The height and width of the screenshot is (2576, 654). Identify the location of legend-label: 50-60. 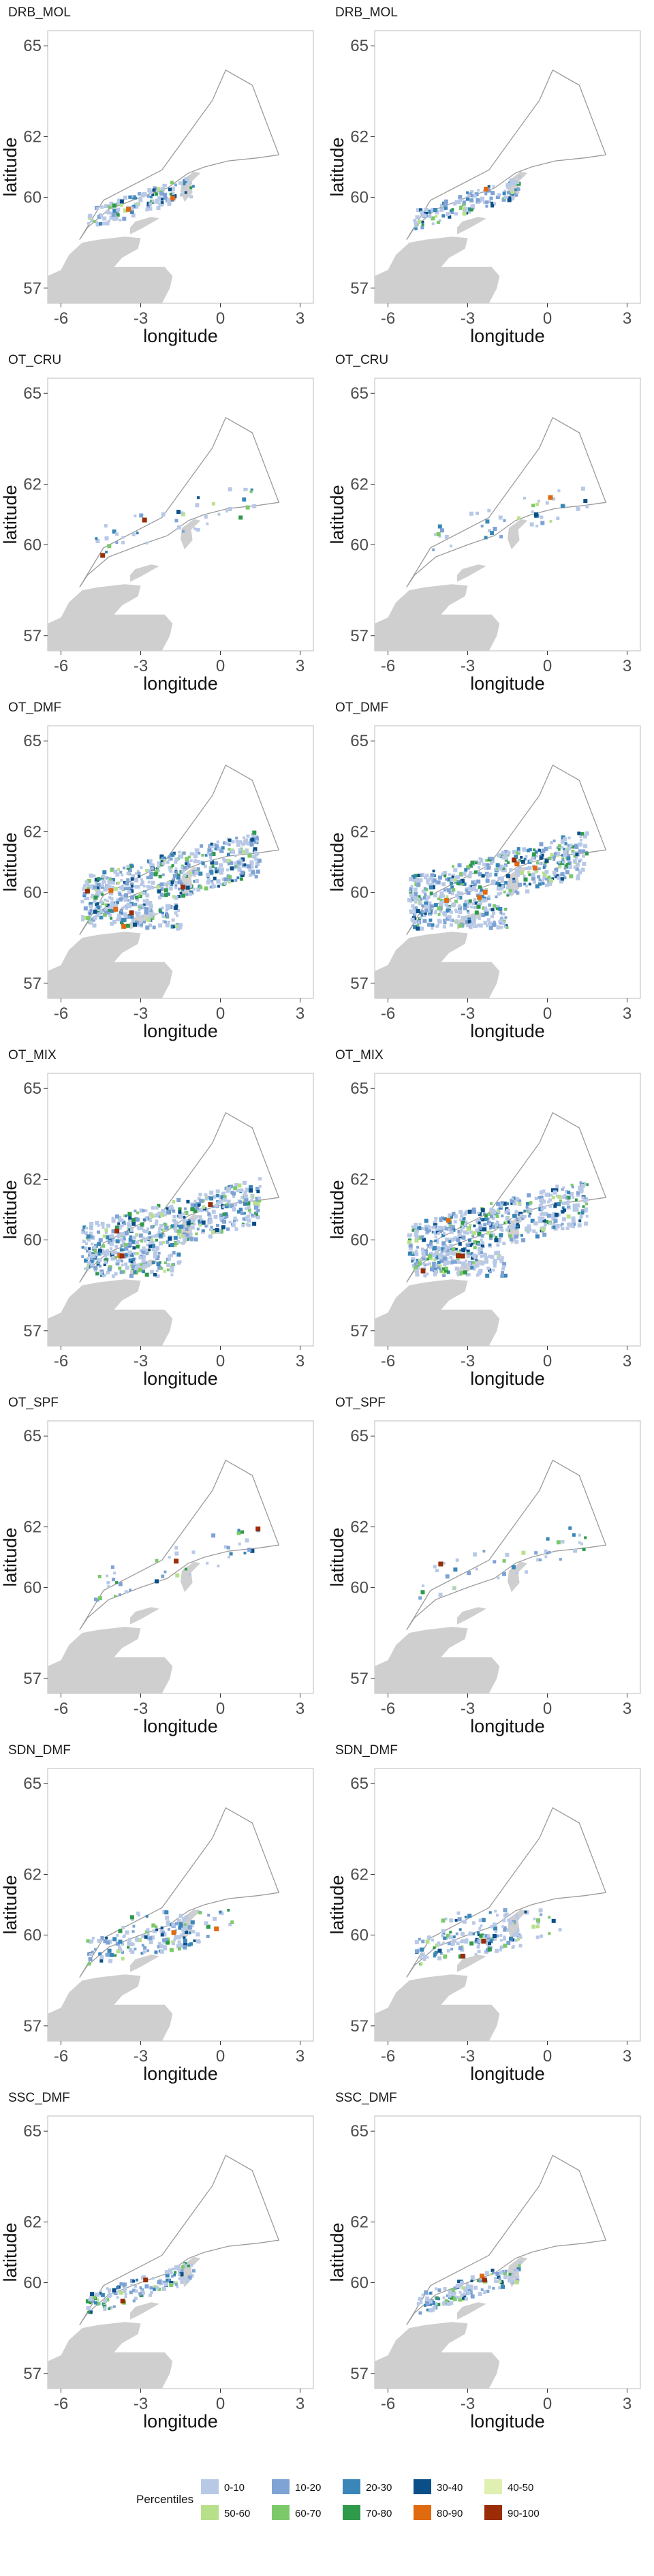
(237, 2513).